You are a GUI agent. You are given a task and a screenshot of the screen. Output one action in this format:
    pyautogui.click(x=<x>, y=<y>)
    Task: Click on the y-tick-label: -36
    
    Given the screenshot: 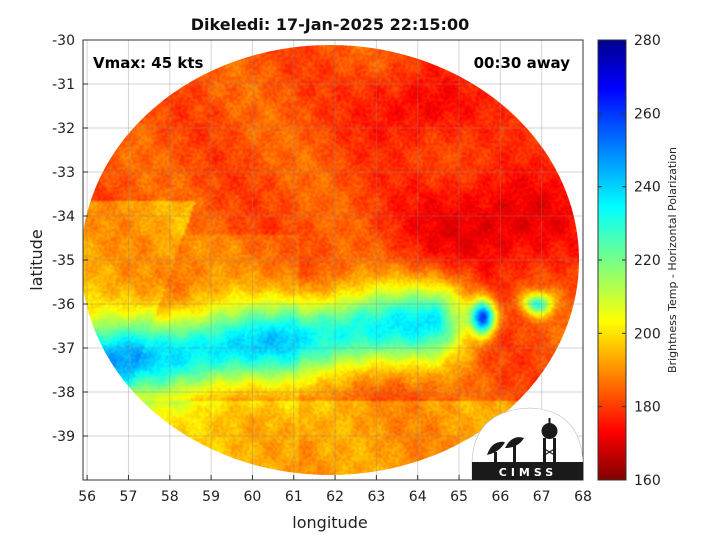 What is the action you would take?
    pyautogui.click(x=63, y=305)
    